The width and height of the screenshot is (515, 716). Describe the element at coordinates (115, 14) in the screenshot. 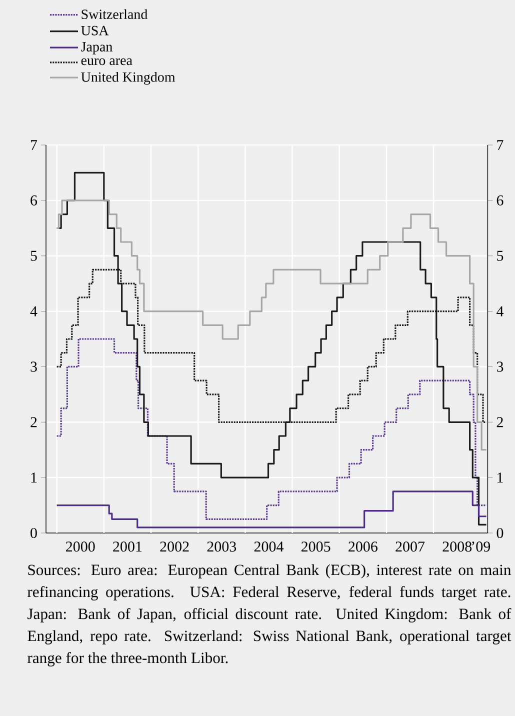

I see `legend-label: Switzerland` at that location.